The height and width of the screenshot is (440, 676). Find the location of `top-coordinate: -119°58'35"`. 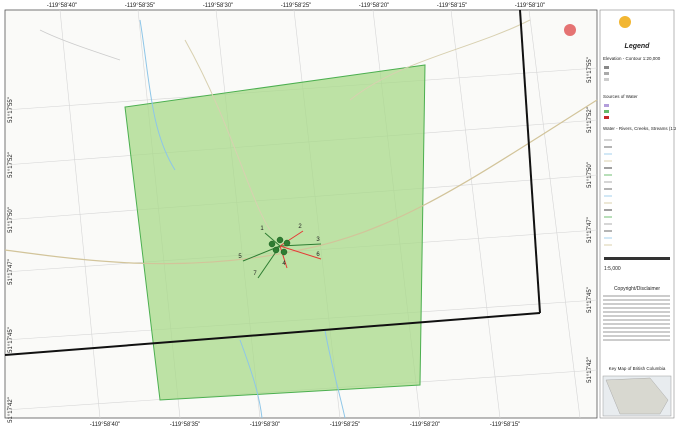

top-coordinate: -119°58'35" is located at coordinates (140, 6).